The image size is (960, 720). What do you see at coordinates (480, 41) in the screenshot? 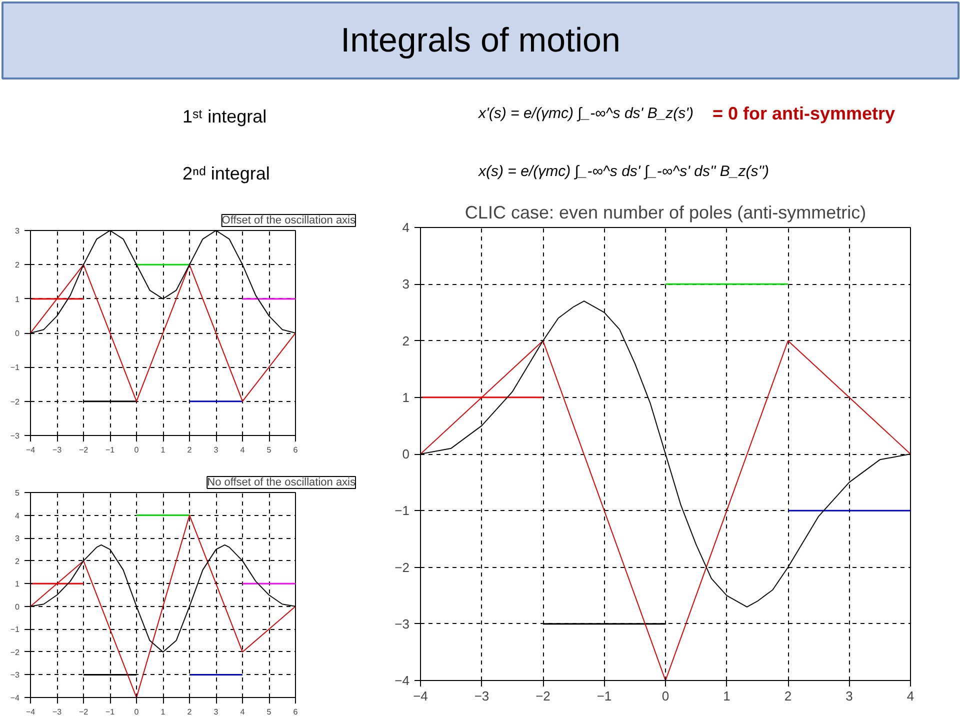
I see `text: Integrals of motion` at bounding box center [480, 41].